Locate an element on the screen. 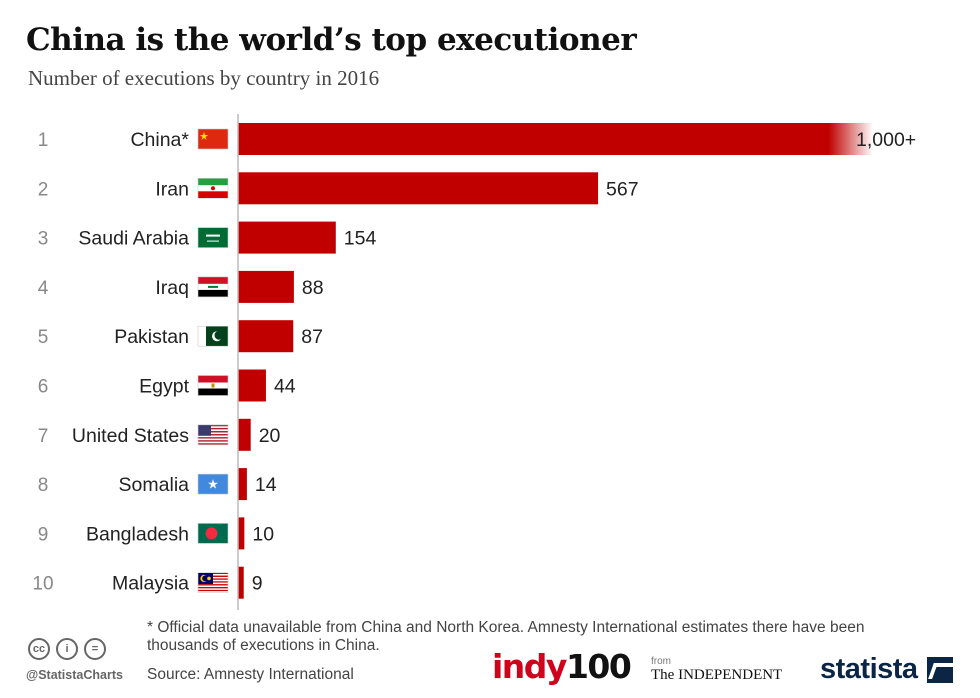  bar-row: 6 Egypt 44 is located at coordinates (167, 385).